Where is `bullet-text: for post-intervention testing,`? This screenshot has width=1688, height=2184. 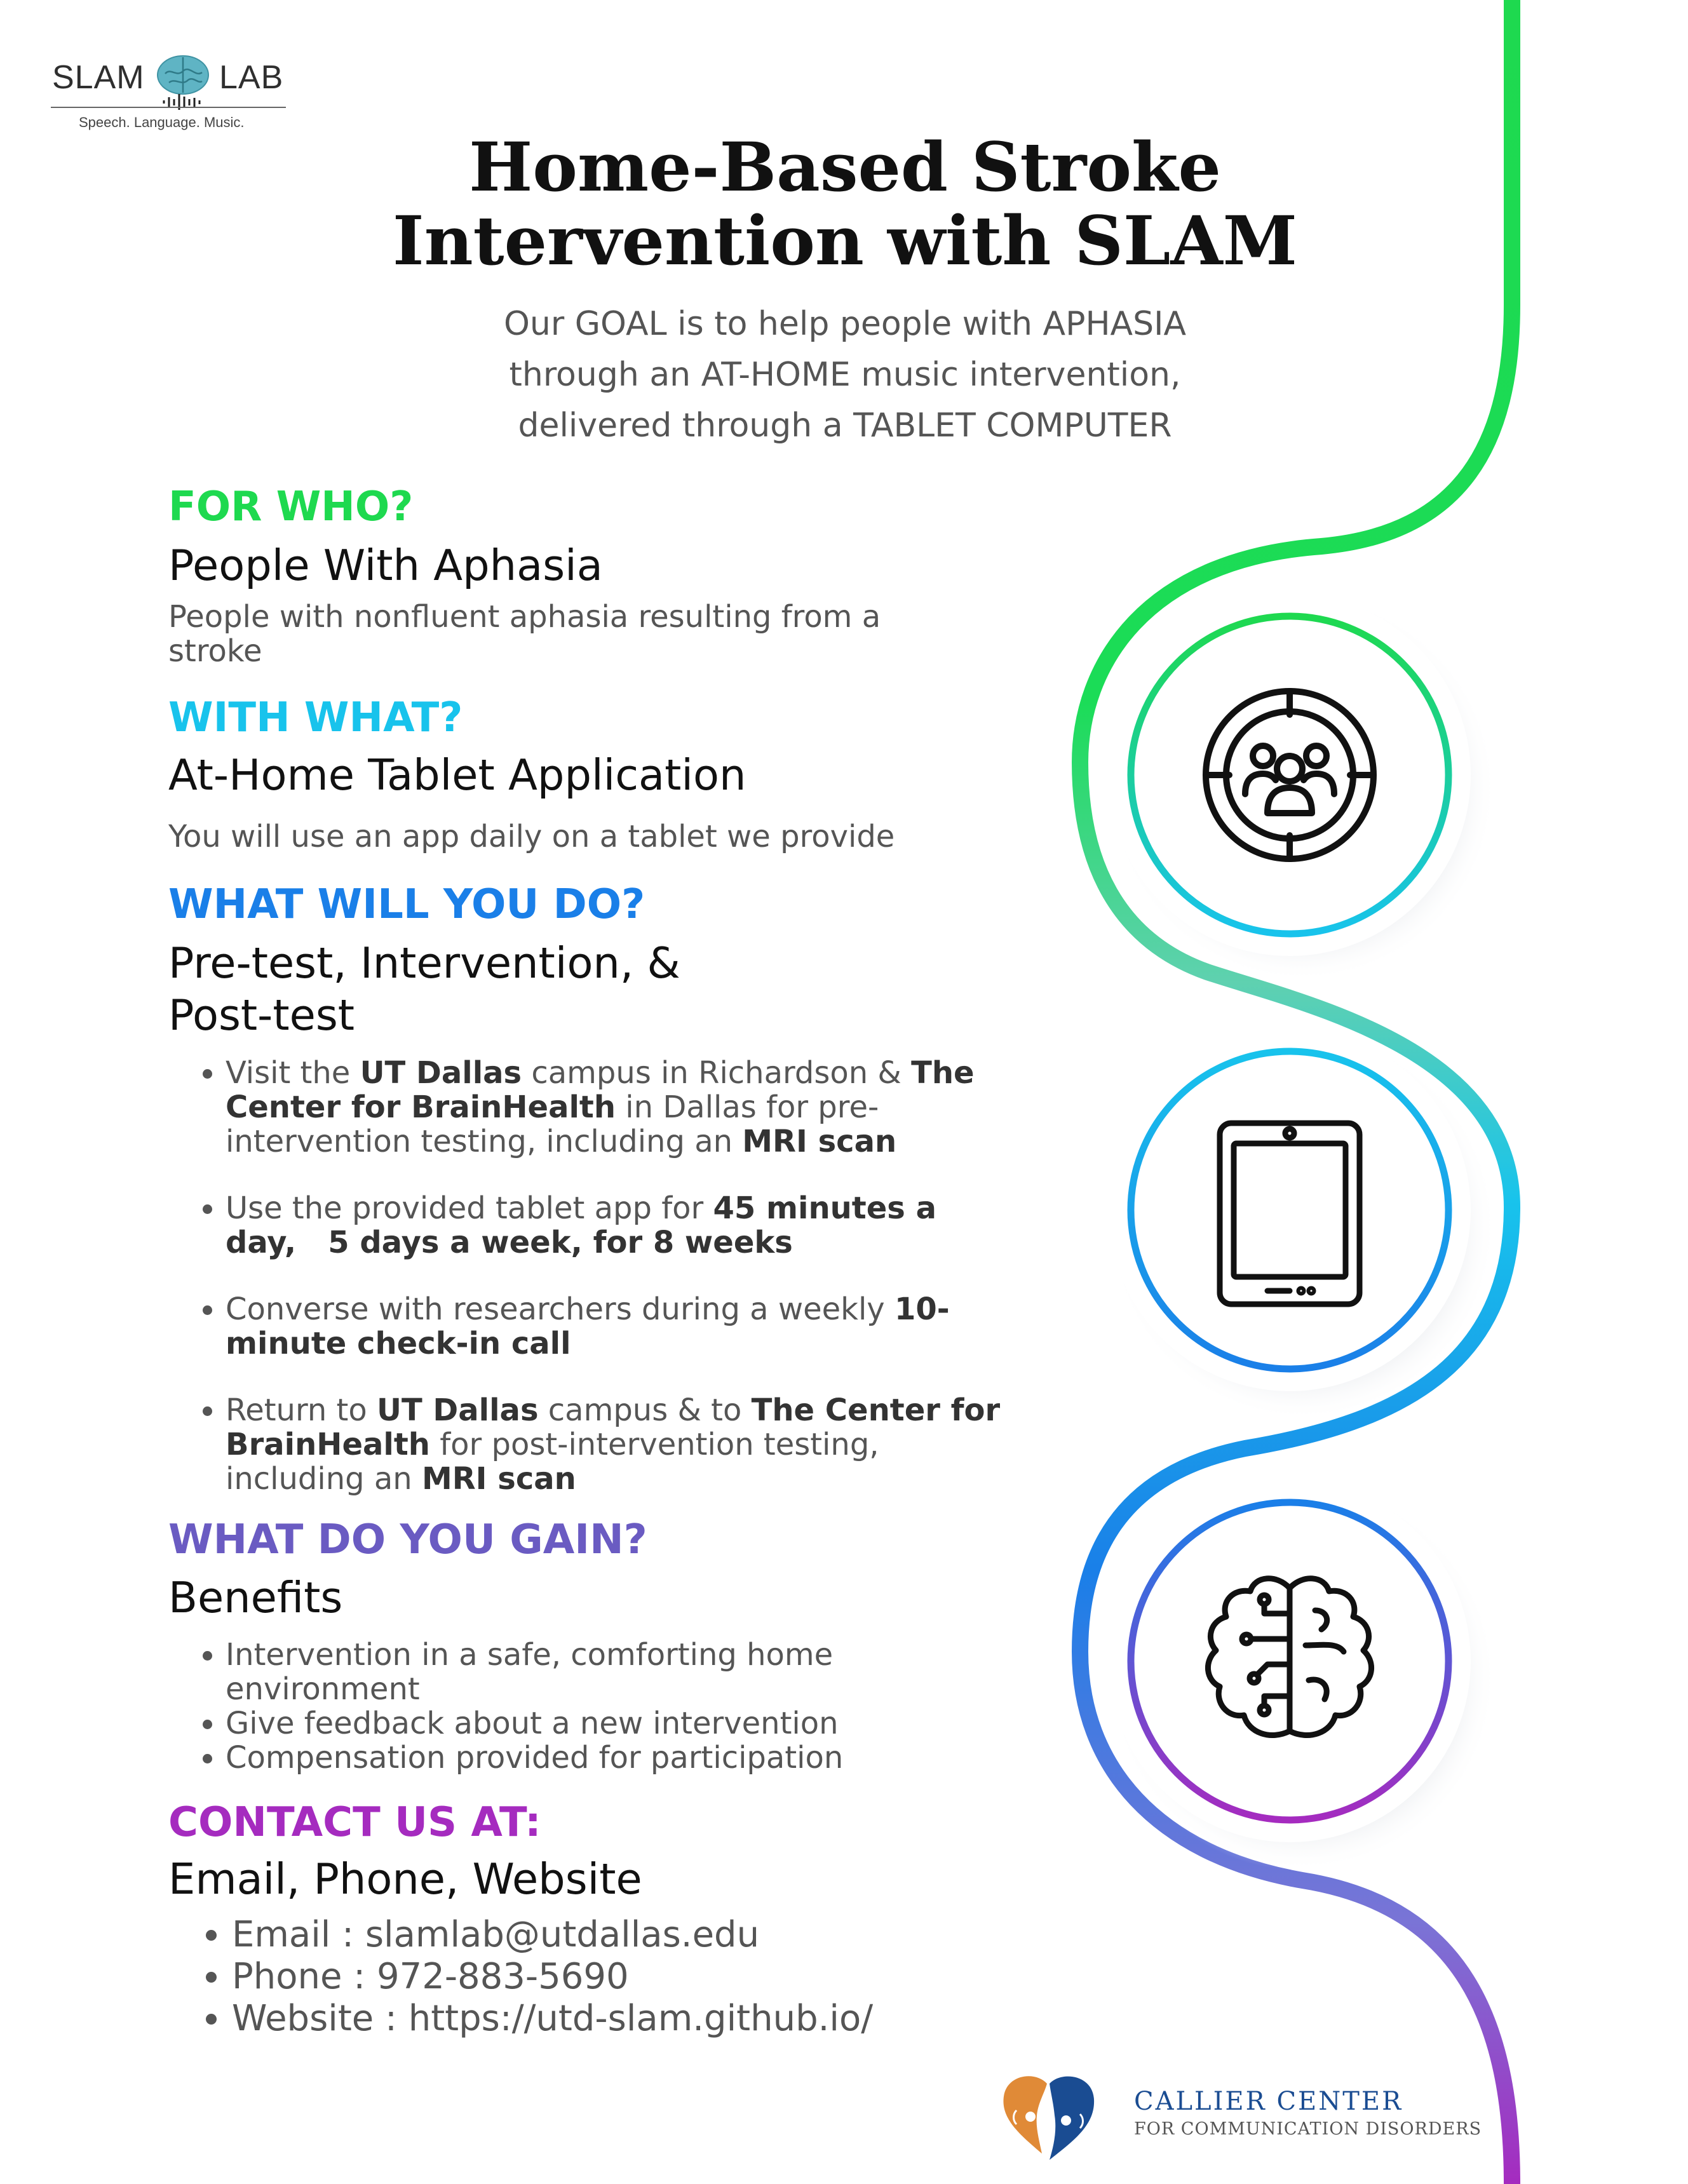 bullet-text: for post-intervention testing, is located at coordinates (654, 1445).